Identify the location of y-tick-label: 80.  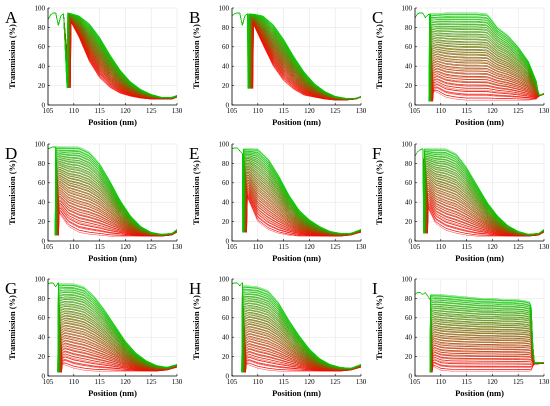
(409, 299).